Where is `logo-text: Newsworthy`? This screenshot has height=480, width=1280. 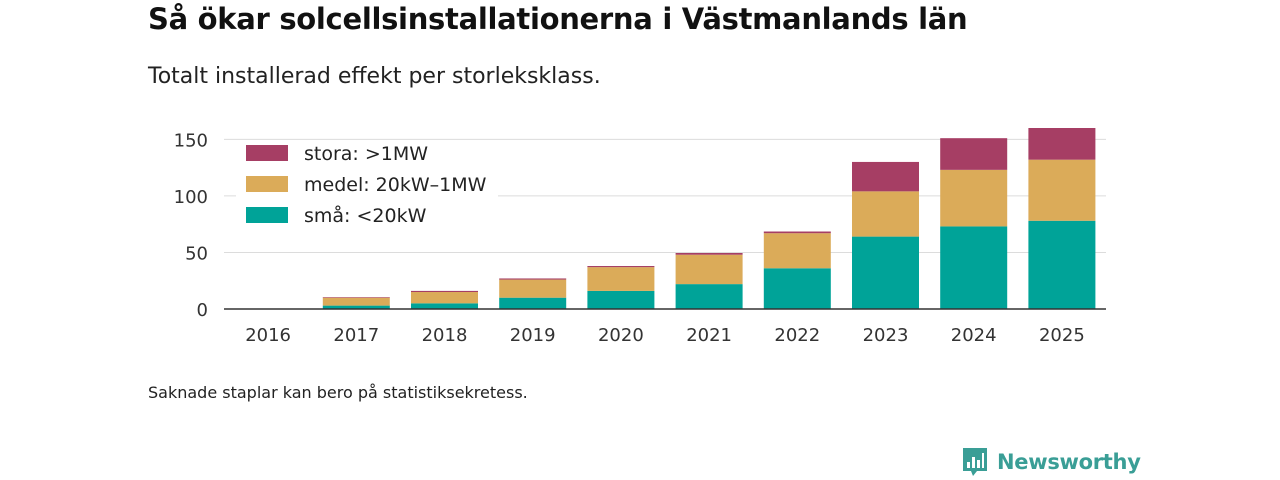
logo-text: Newsworthy is located at coordinates (1069, 462).